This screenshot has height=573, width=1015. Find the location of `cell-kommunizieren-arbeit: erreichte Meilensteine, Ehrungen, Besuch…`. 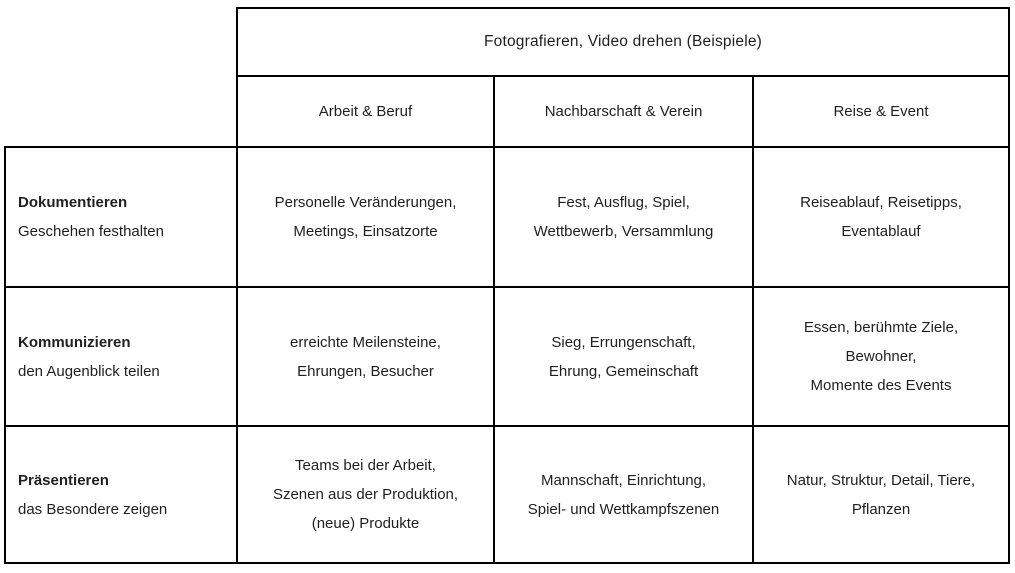

cell-kommunizieren-arbeit: erreichte Meilensteine, Ehrungen, Besuch… is located at coordinates (365, 356).